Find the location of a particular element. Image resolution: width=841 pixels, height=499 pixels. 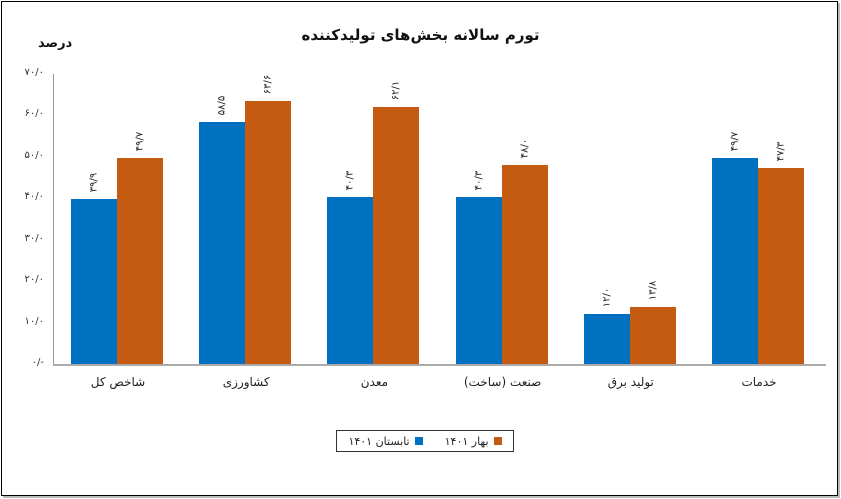

category-label: خدمات is located at coordinates (759, 382).